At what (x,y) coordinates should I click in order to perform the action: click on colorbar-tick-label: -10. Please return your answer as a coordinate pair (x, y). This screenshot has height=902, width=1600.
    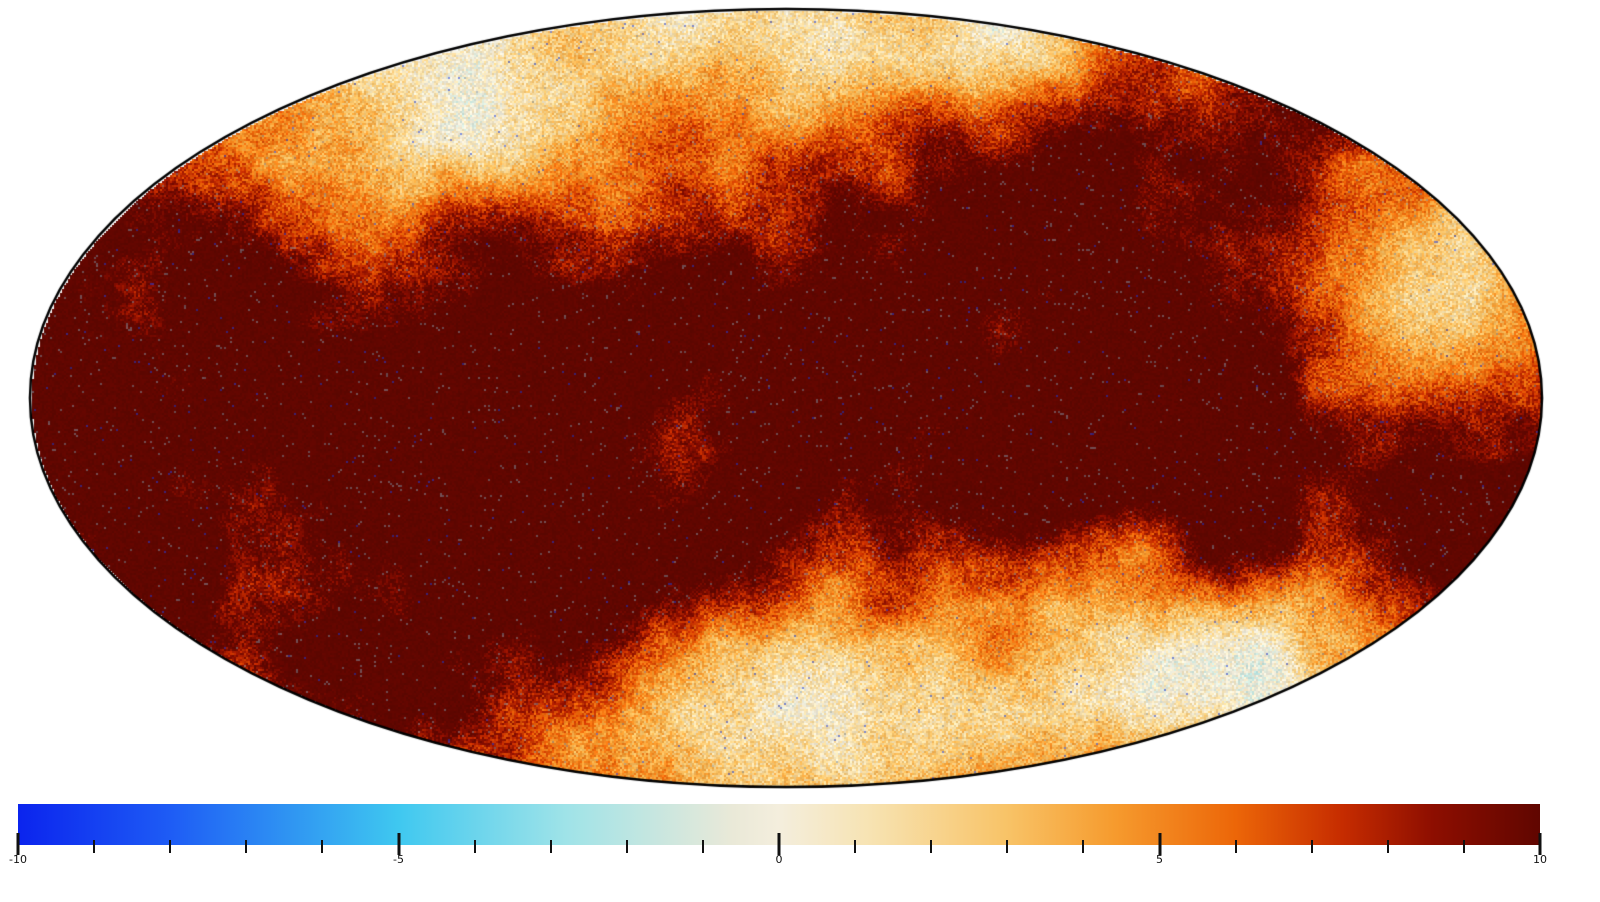
    Looking at the image, I should click on (18, 859).